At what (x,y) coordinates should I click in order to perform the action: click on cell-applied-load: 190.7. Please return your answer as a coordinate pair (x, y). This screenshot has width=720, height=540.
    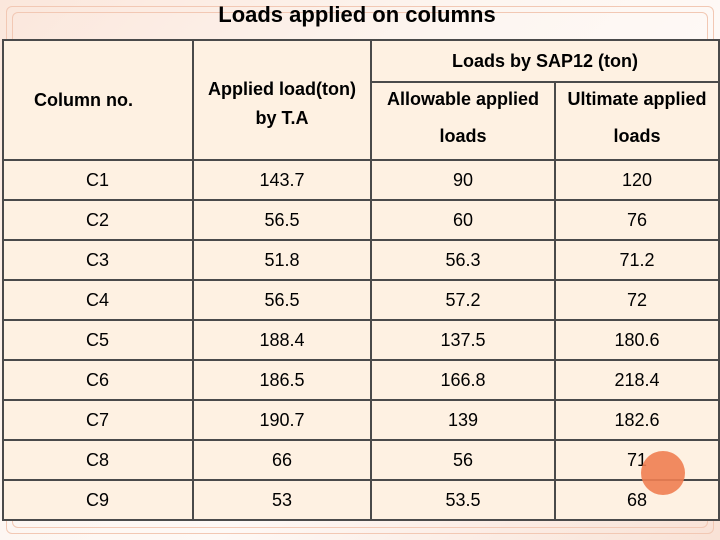
    Looking at the image, I should click on (282, 420).